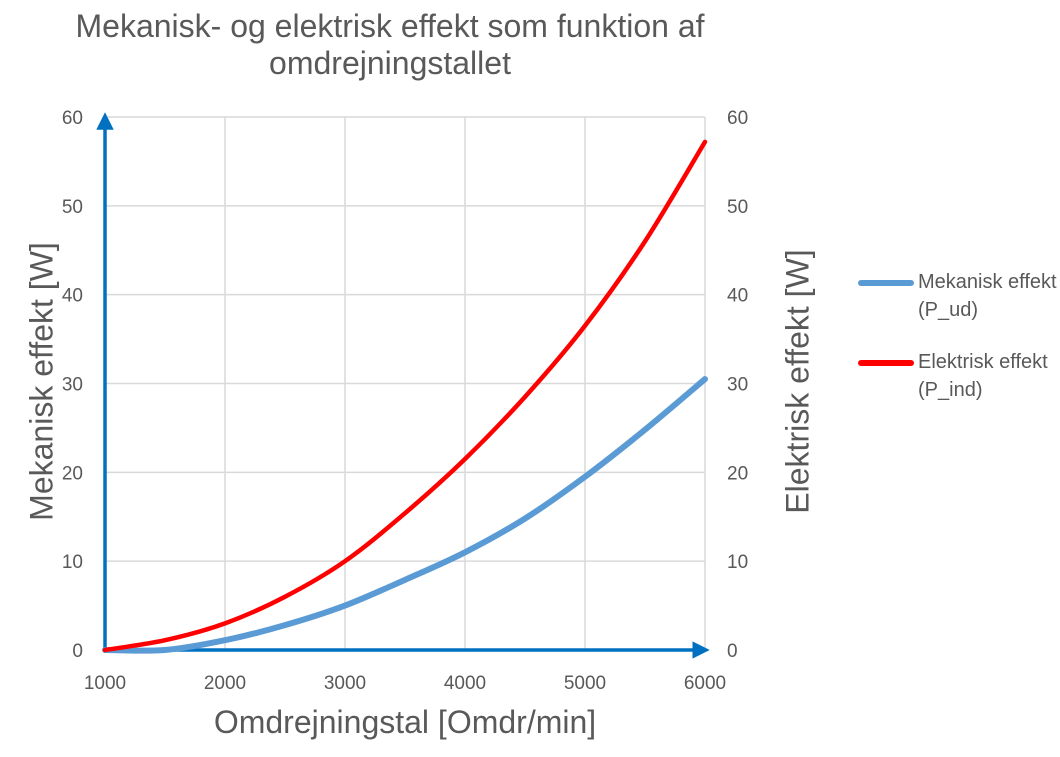 This screenshot has height=757, width=1060. Describe the element at coordinates (72, 562) in the screenshot. I see `y-tick-label: 10` at that location.